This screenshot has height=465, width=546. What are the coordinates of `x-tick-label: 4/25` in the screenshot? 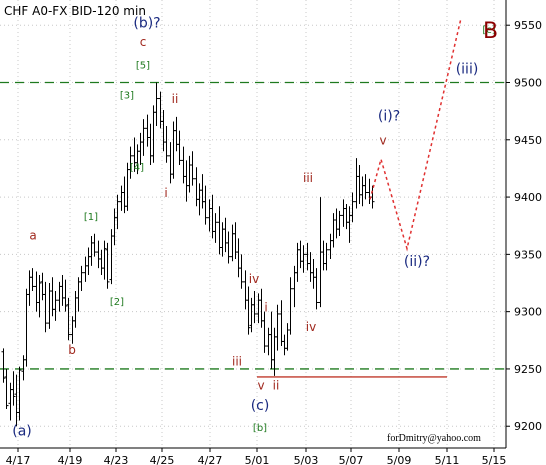 It's located at (162, 459).